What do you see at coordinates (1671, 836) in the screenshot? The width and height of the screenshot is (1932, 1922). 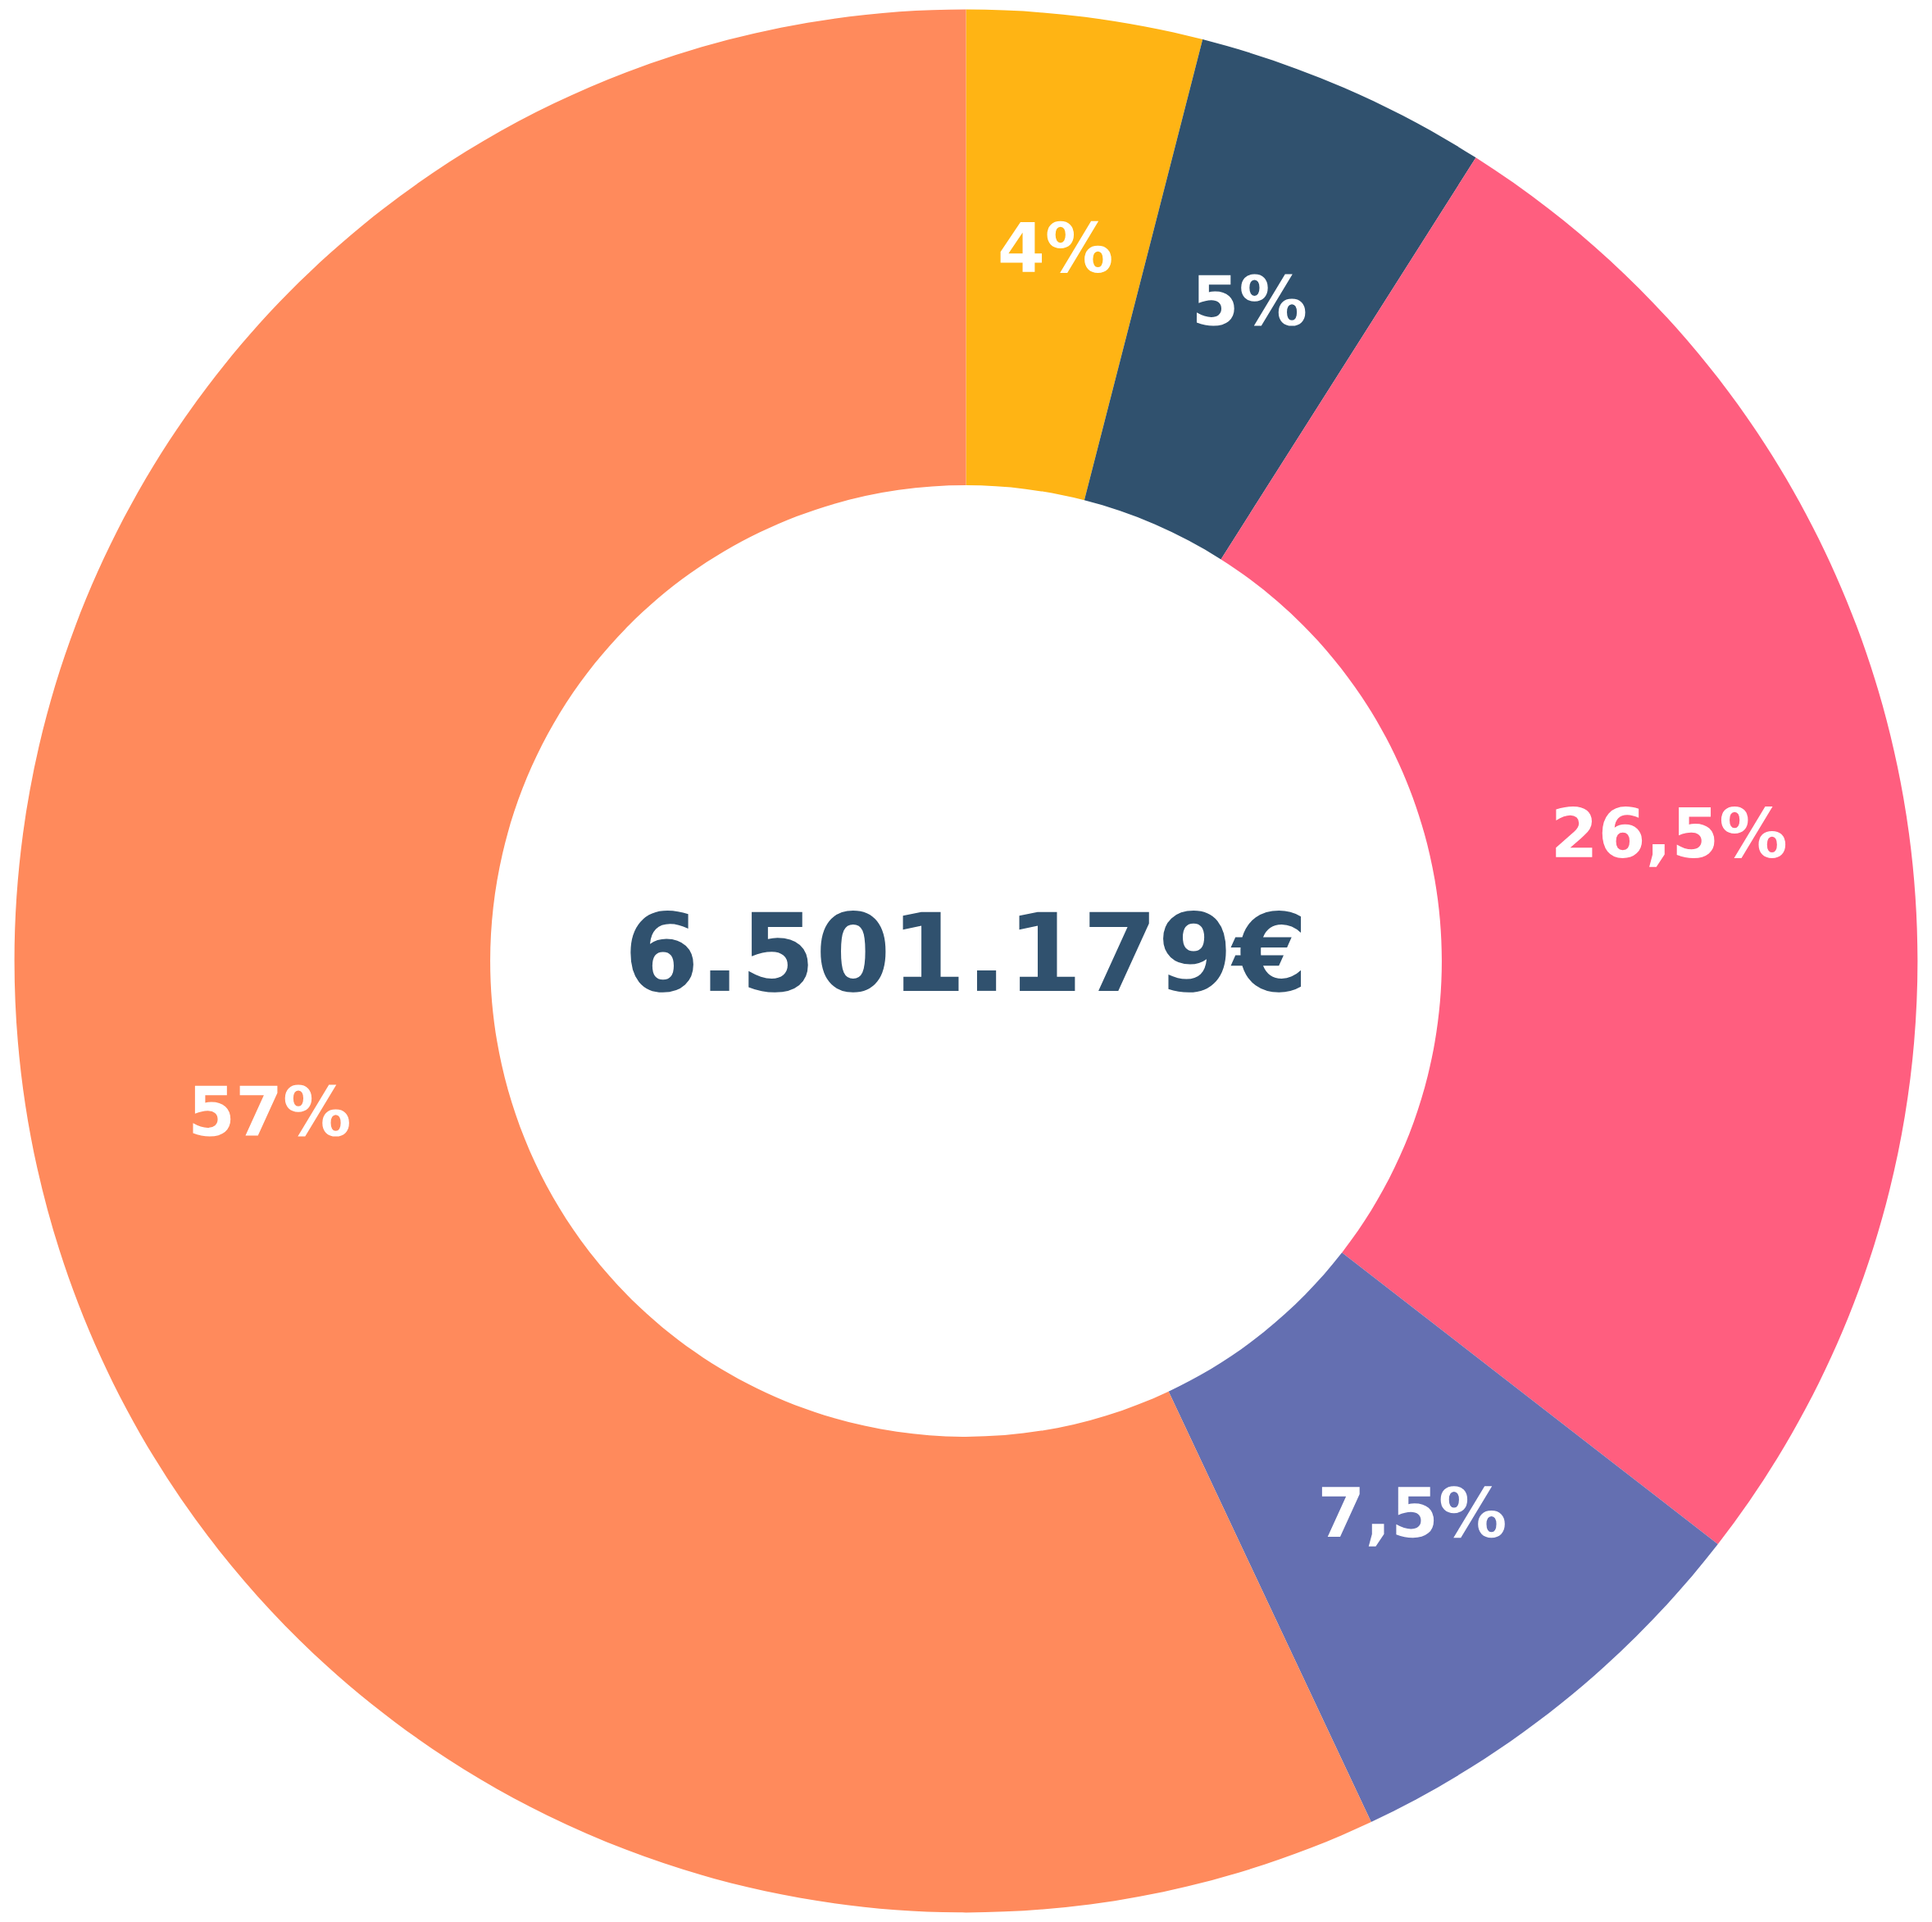 I see `data-label: 26,5%` at bounding box center [1671, 836].